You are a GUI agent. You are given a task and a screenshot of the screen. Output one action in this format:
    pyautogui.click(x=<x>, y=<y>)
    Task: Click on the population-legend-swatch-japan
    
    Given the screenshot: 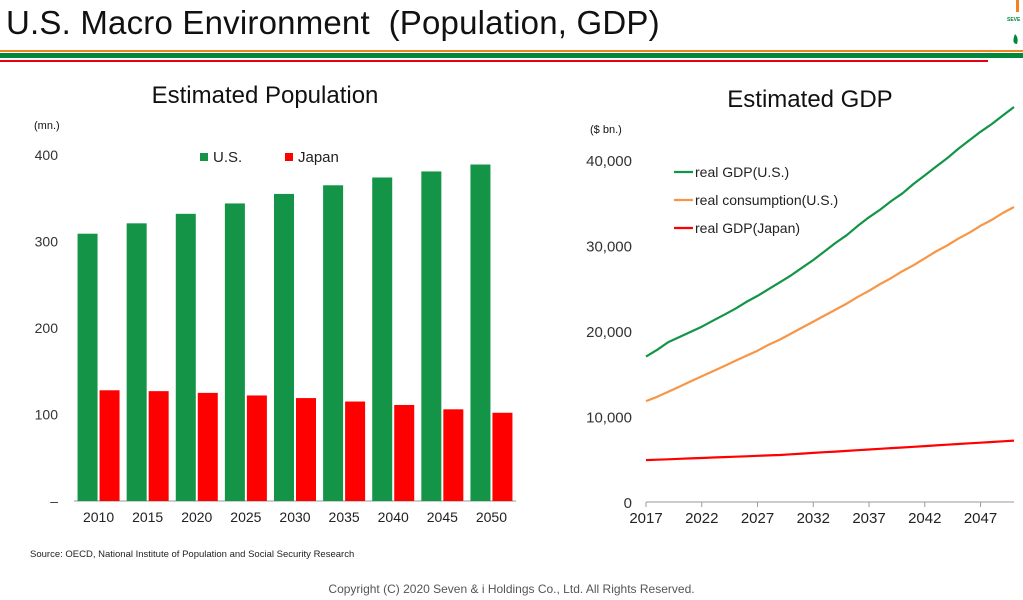 What is the action you would take?
    pyautogui.click(x=289, y=157)
    